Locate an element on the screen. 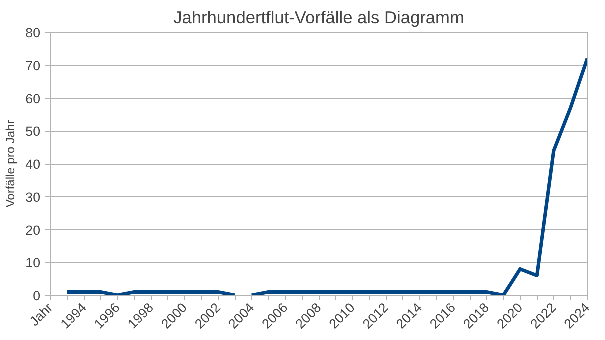 This screenshot has height=340, width=605. y-tick-label: 30 is located at coordinates (33, 197).